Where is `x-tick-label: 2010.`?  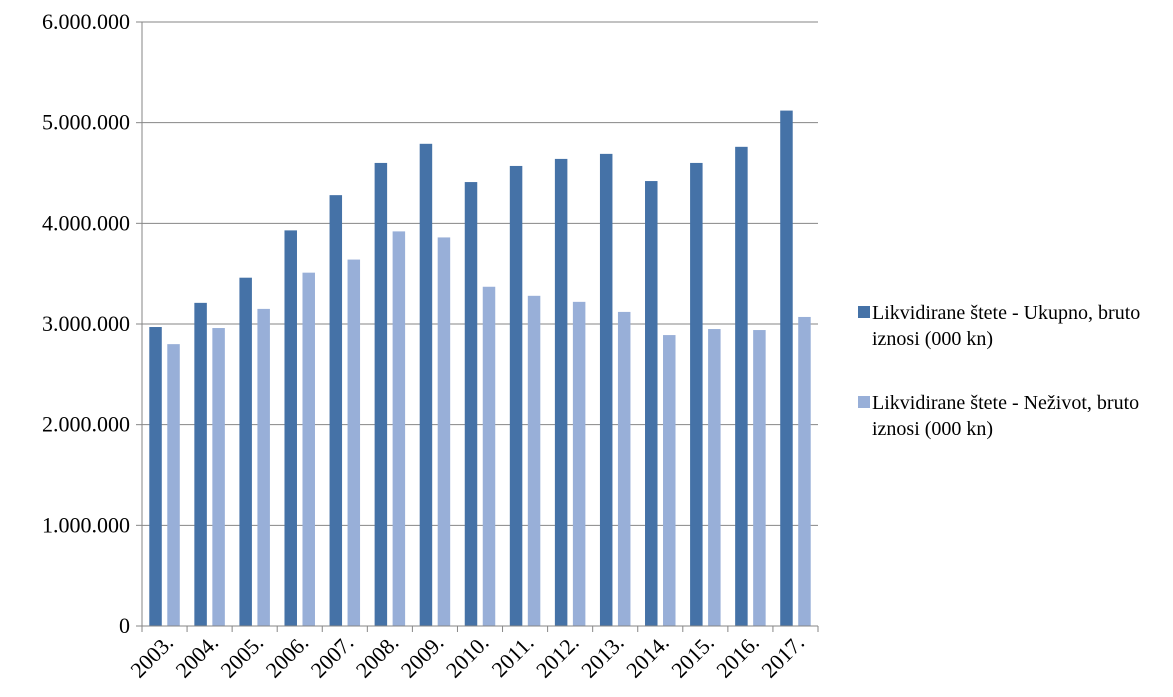
x-tick-label: 2010. is located at coordinates (467, 656).